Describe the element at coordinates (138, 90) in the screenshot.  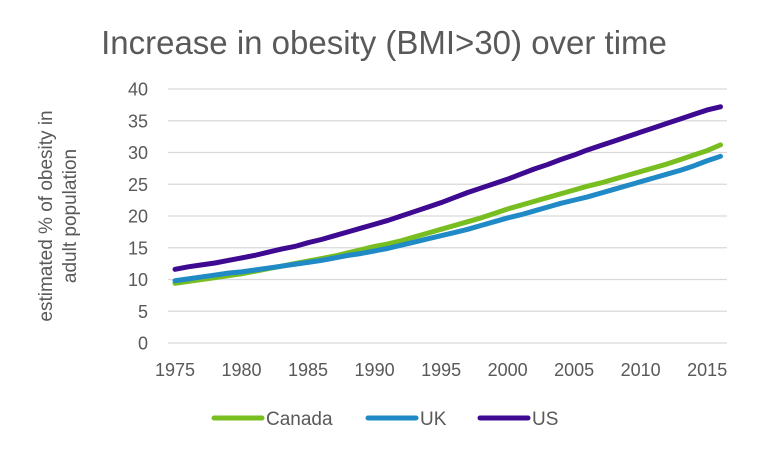
I see `y-tick-label: 40` at that location.